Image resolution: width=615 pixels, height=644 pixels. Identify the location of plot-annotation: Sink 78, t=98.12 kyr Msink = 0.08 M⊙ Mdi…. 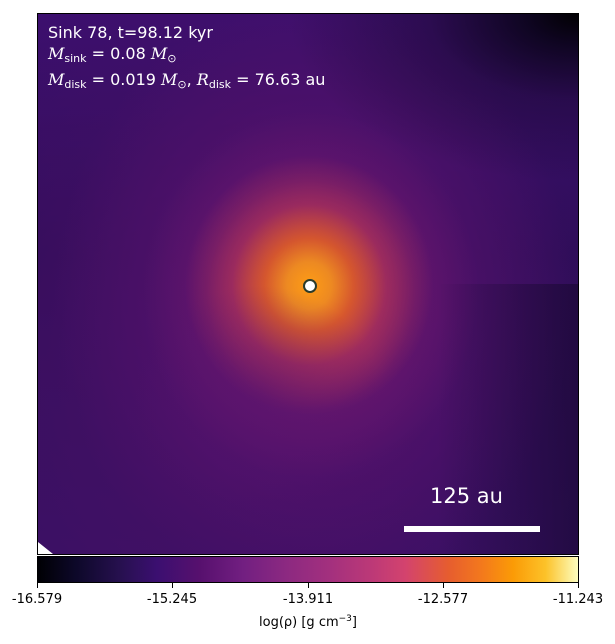
(186, 58).